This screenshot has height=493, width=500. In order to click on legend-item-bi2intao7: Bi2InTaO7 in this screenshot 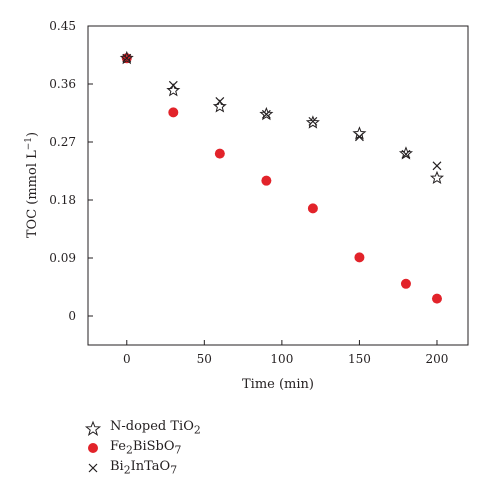, I will do `click(141, 468)`.